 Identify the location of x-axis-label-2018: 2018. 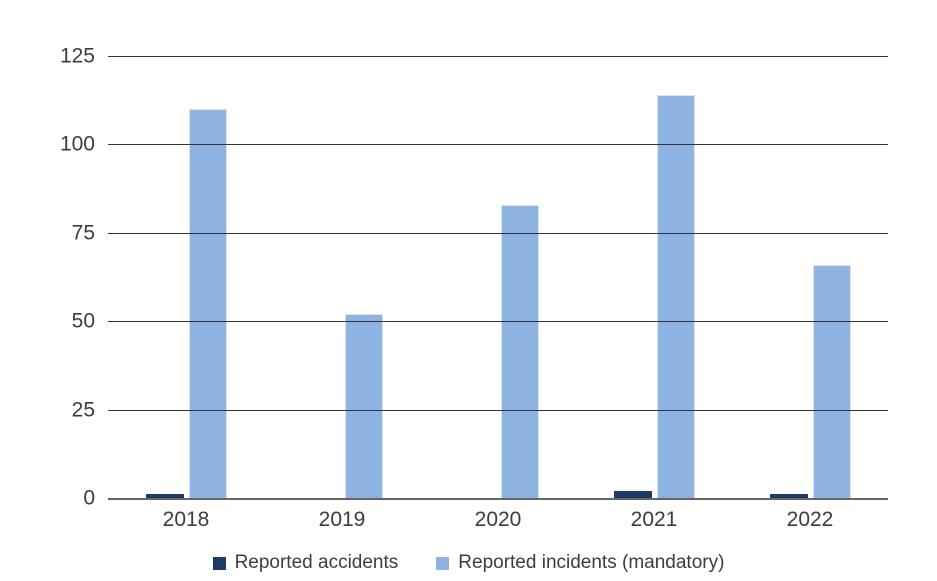
(186, 519).